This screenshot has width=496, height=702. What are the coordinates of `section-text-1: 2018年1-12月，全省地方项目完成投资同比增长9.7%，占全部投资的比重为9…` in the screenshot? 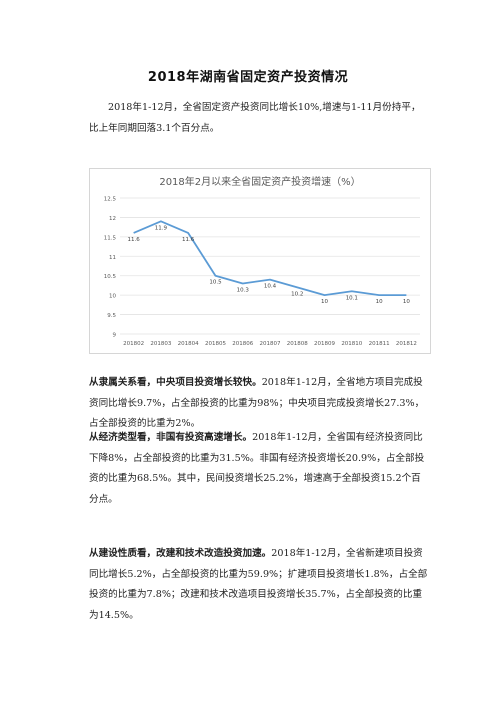 It's located at (257, 403).